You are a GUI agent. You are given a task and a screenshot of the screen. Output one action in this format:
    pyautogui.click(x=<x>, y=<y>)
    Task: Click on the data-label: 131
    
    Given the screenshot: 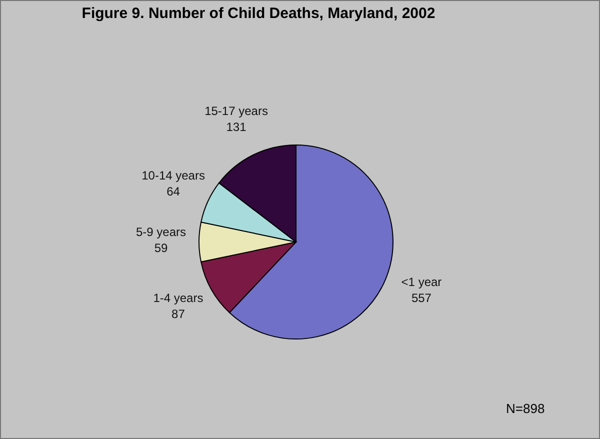 What is the action you would take?
    pyautogui.click(x=236, y=127)
    